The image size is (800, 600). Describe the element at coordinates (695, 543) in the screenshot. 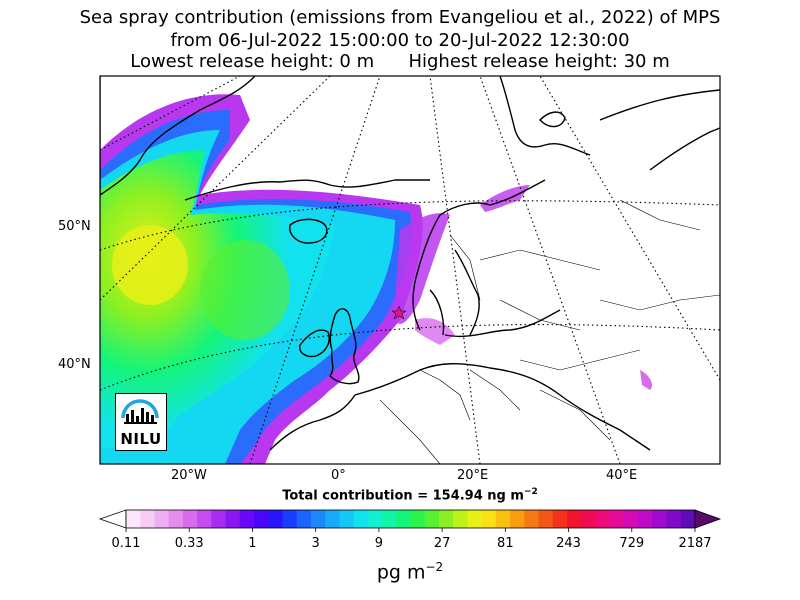

I see `colorbar-tick-label: 2187` at that location.